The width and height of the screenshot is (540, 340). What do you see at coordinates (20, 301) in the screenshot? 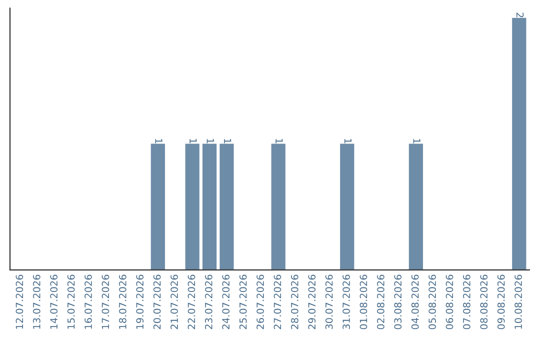
I see `x-tick-label: 12.07.2026` at bounding box center [20, 301].